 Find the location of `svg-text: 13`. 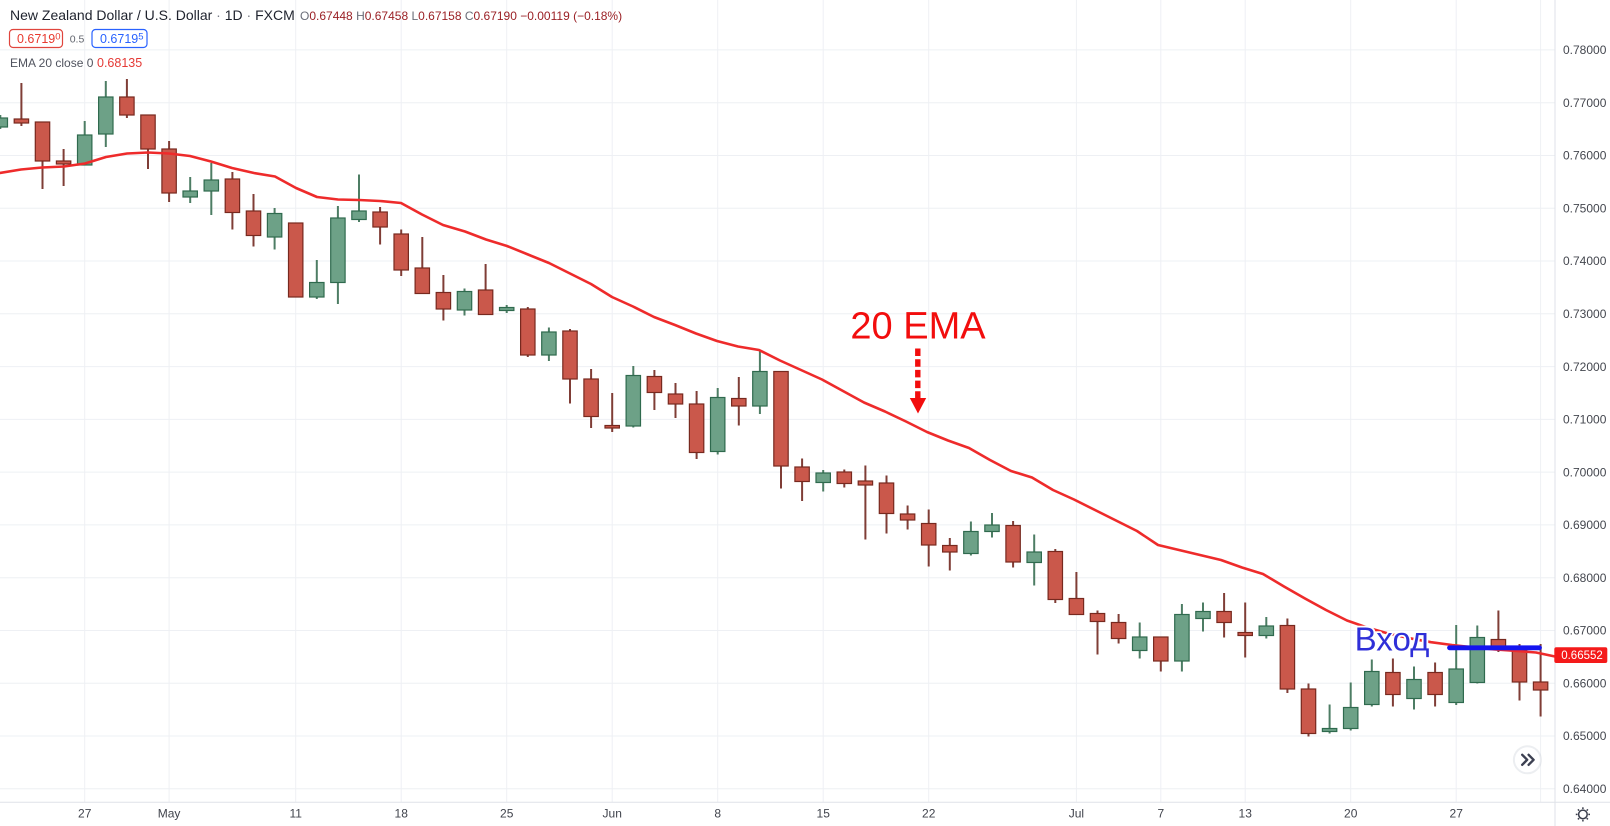

svg-text: 13 is located at coordinates (1246, 814).